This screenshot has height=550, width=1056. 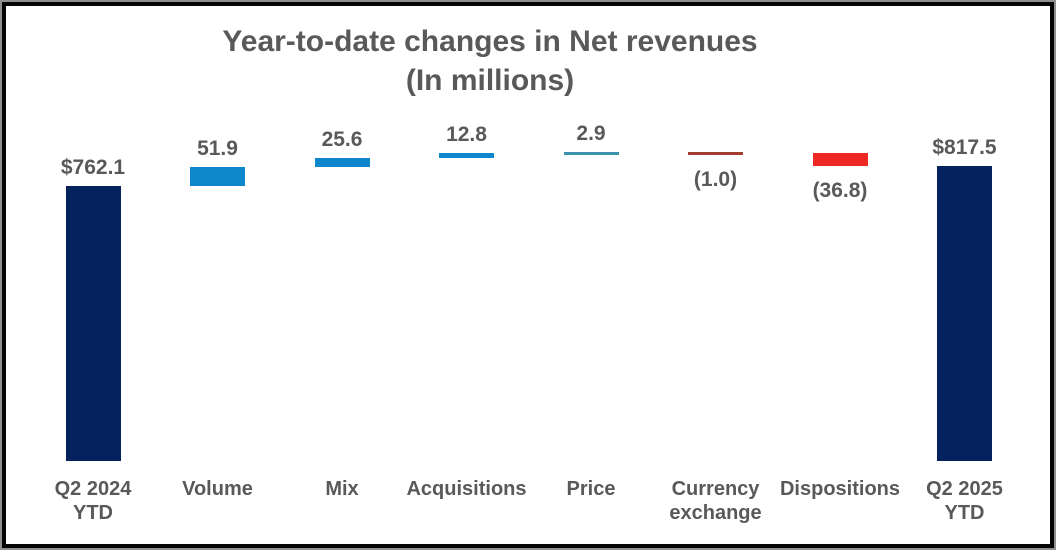 I want to click on bar-price, so click(x=591, y=154).